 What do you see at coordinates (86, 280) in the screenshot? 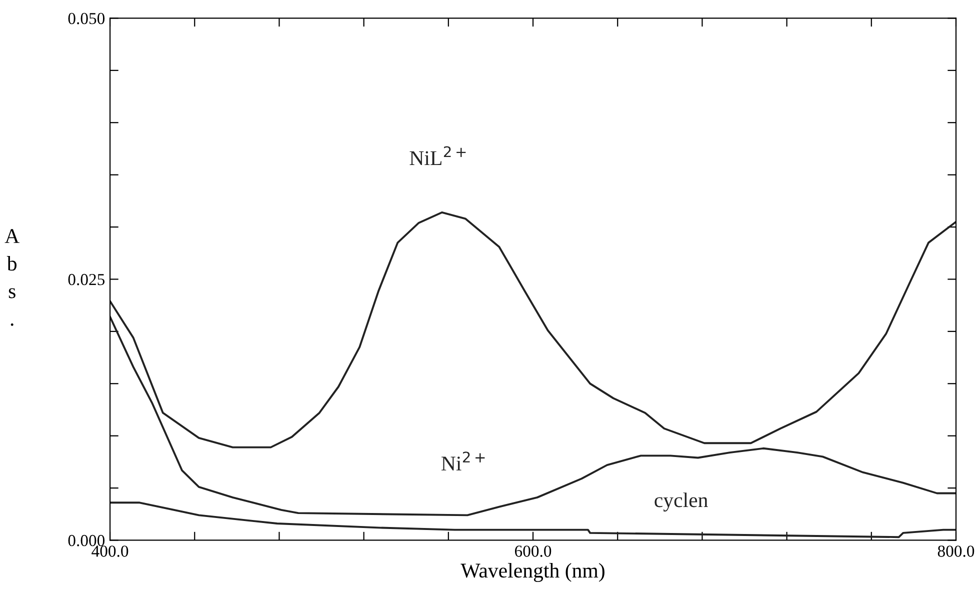
I see `y-tick-label: 0.025` at bounding box center [86, 280].